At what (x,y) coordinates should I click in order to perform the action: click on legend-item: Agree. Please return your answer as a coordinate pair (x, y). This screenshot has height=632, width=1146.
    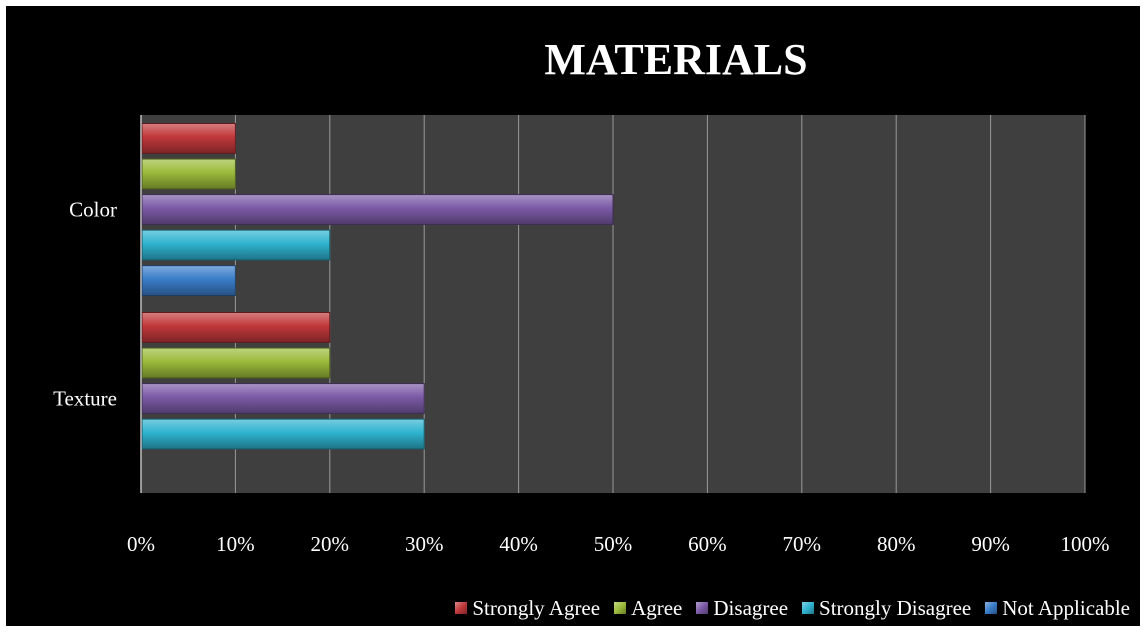
    Looking at the image, I should click on (648, 608).